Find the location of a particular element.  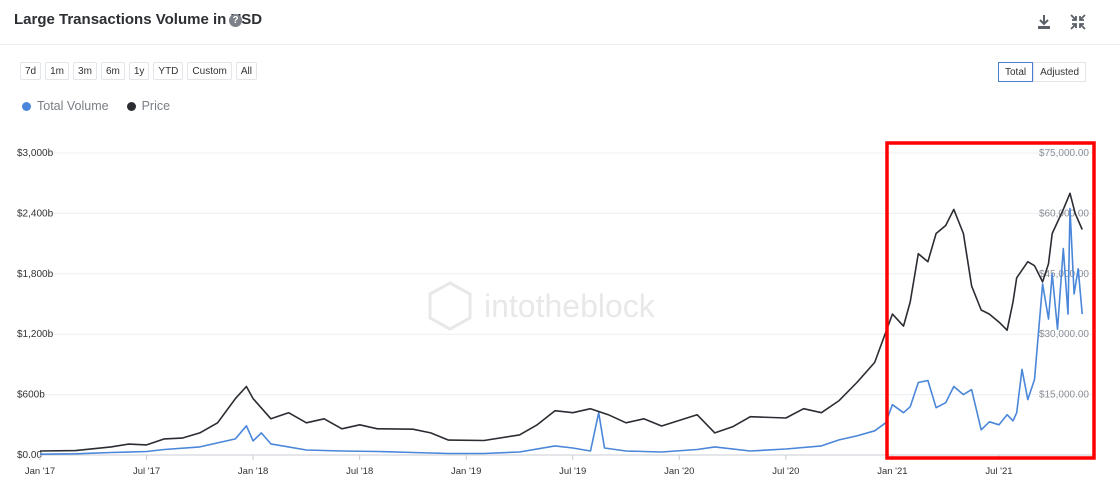

y-left-tick-label: $0.00 is located at coordinates (29, 455).